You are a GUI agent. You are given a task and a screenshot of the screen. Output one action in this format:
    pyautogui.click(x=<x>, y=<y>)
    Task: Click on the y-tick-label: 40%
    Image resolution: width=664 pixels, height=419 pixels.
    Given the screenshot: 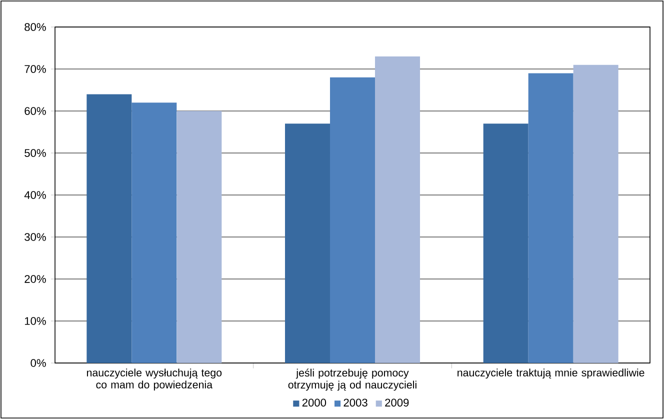 What is the action you would take?
    pyautogui.click(x=35, y=195)
    